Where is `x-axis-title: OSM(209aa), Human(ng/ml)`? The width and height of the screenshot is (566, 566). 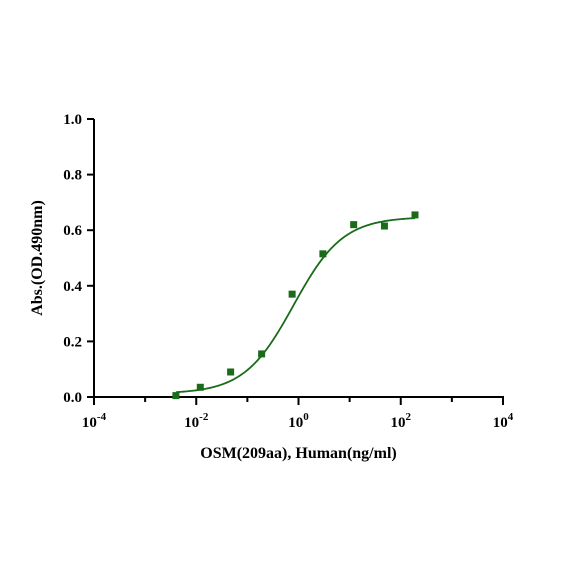 x-axis-title: OSM(209aa), Human(ng/ml) is located at coordinates (298, 453).